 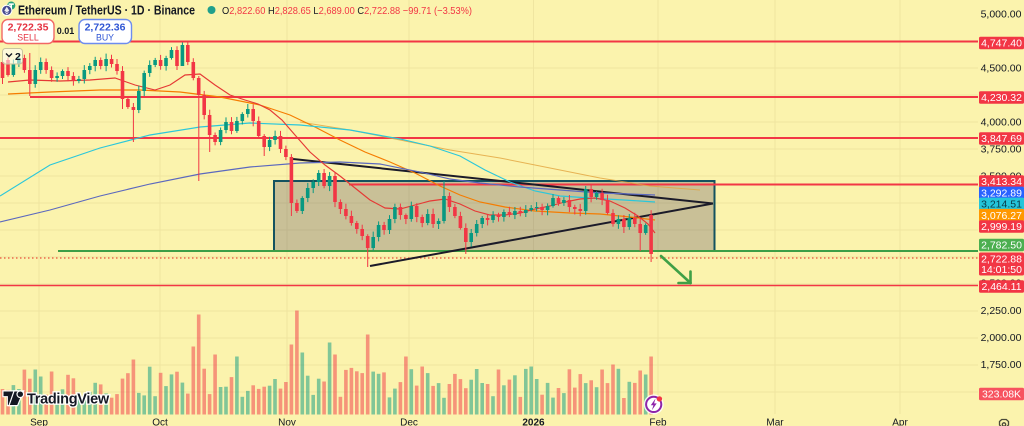 What do you see at coordinates (39, 422) in the screenshot?
I see `svg-text: Sep` at bounding box center [39, 422].